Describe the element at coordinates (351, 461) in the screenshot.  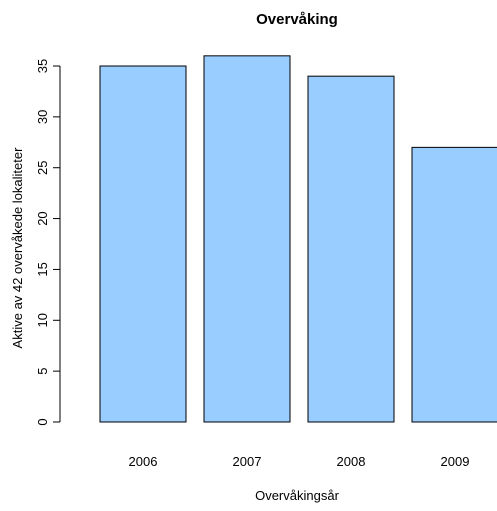
I see `x-tick-label: 2008` at that location.